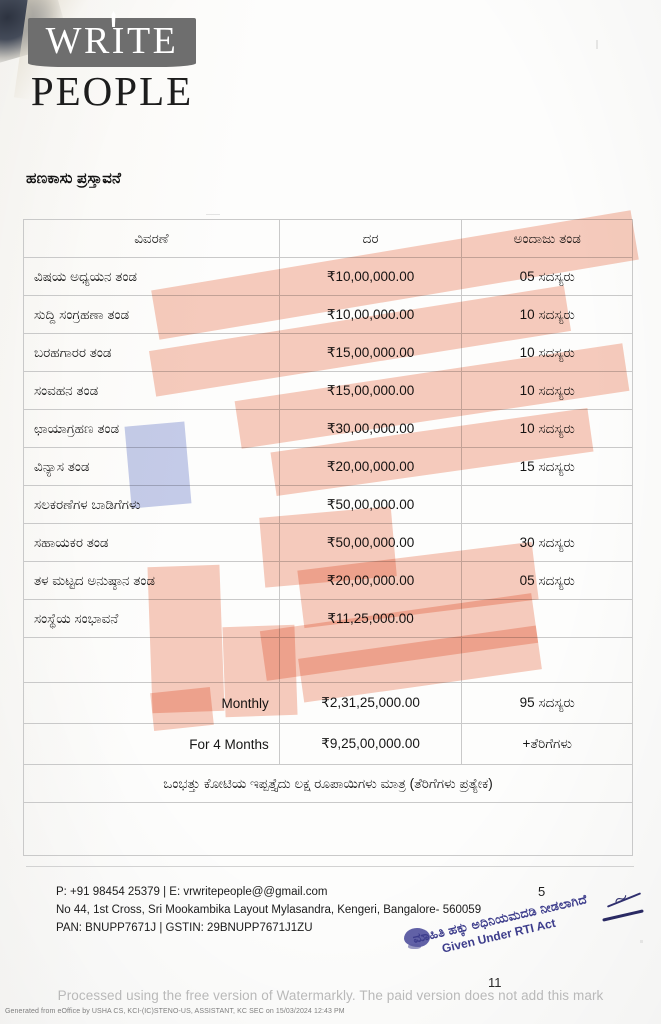 This screenshot has width=661, height=1024. I want to click on signature-flourish-icon: 〜, so click(621, 899).